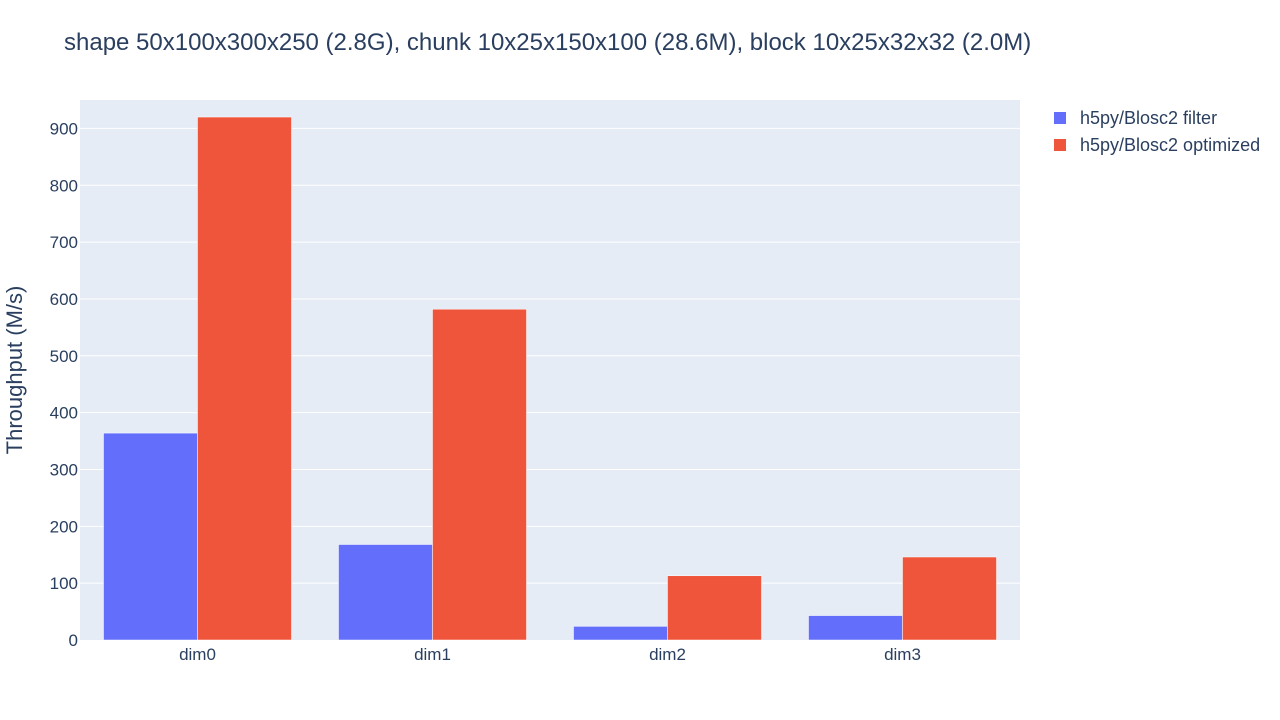  I want to click on x-tick-label: dim0, so click(197, 654).